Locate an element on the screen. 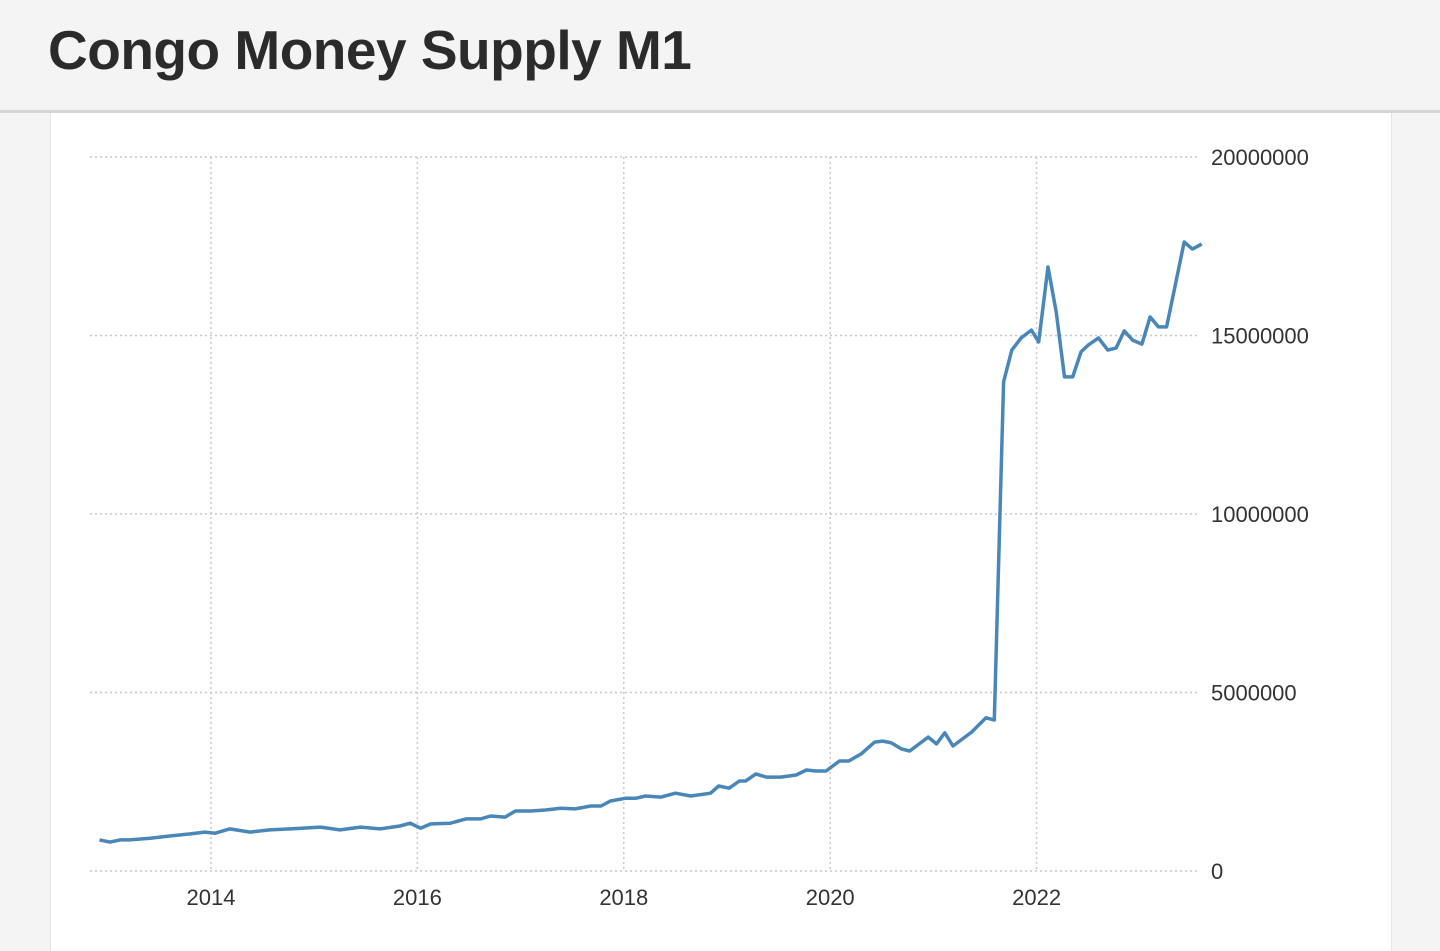  y-tick-label: 10000000 is located at coordinates (1260, 514).